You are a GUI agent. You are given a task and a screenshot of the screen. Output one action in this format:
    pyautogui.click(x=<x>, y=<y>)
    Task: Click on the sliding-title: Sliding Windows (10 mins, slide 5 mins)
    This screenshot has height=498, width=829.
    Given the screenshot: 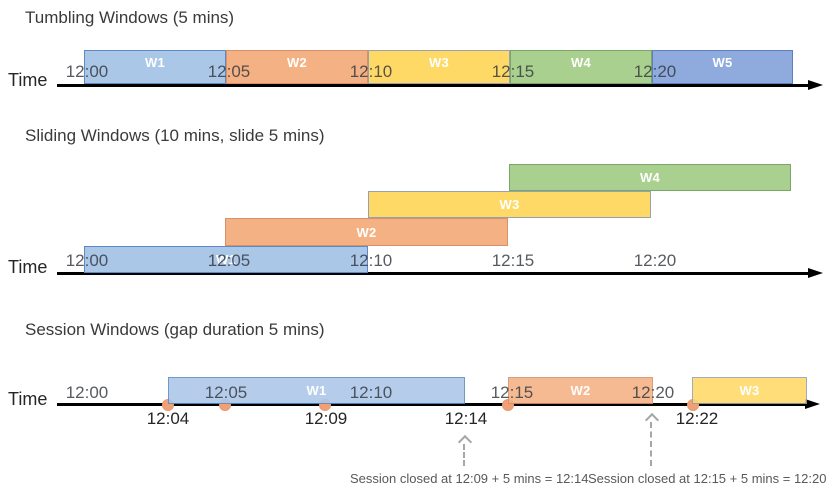 What is the action you would take?
    pyautogui.click(x=175, y=135)
    